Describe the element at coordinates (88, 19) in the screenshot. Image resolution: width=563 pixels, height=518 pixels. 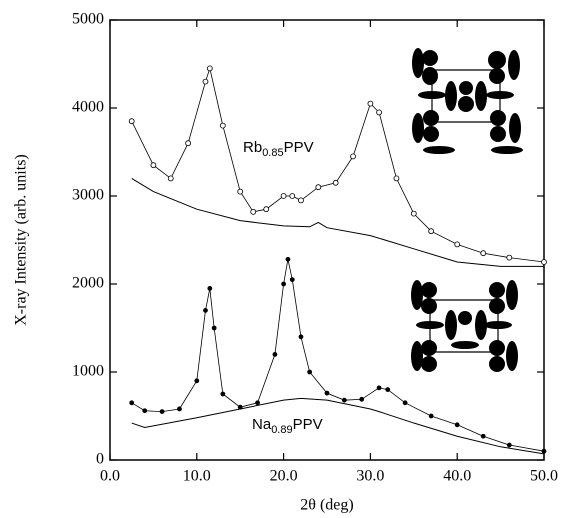
I see `y-tick-label: 5000` at that location.